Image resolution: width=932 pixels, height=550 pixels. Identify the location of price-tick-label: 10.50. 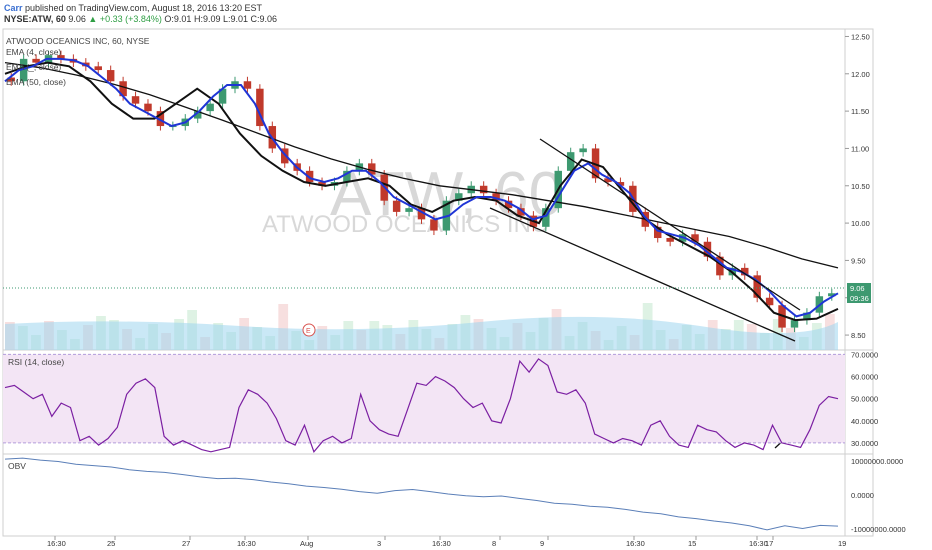
(860, 186).